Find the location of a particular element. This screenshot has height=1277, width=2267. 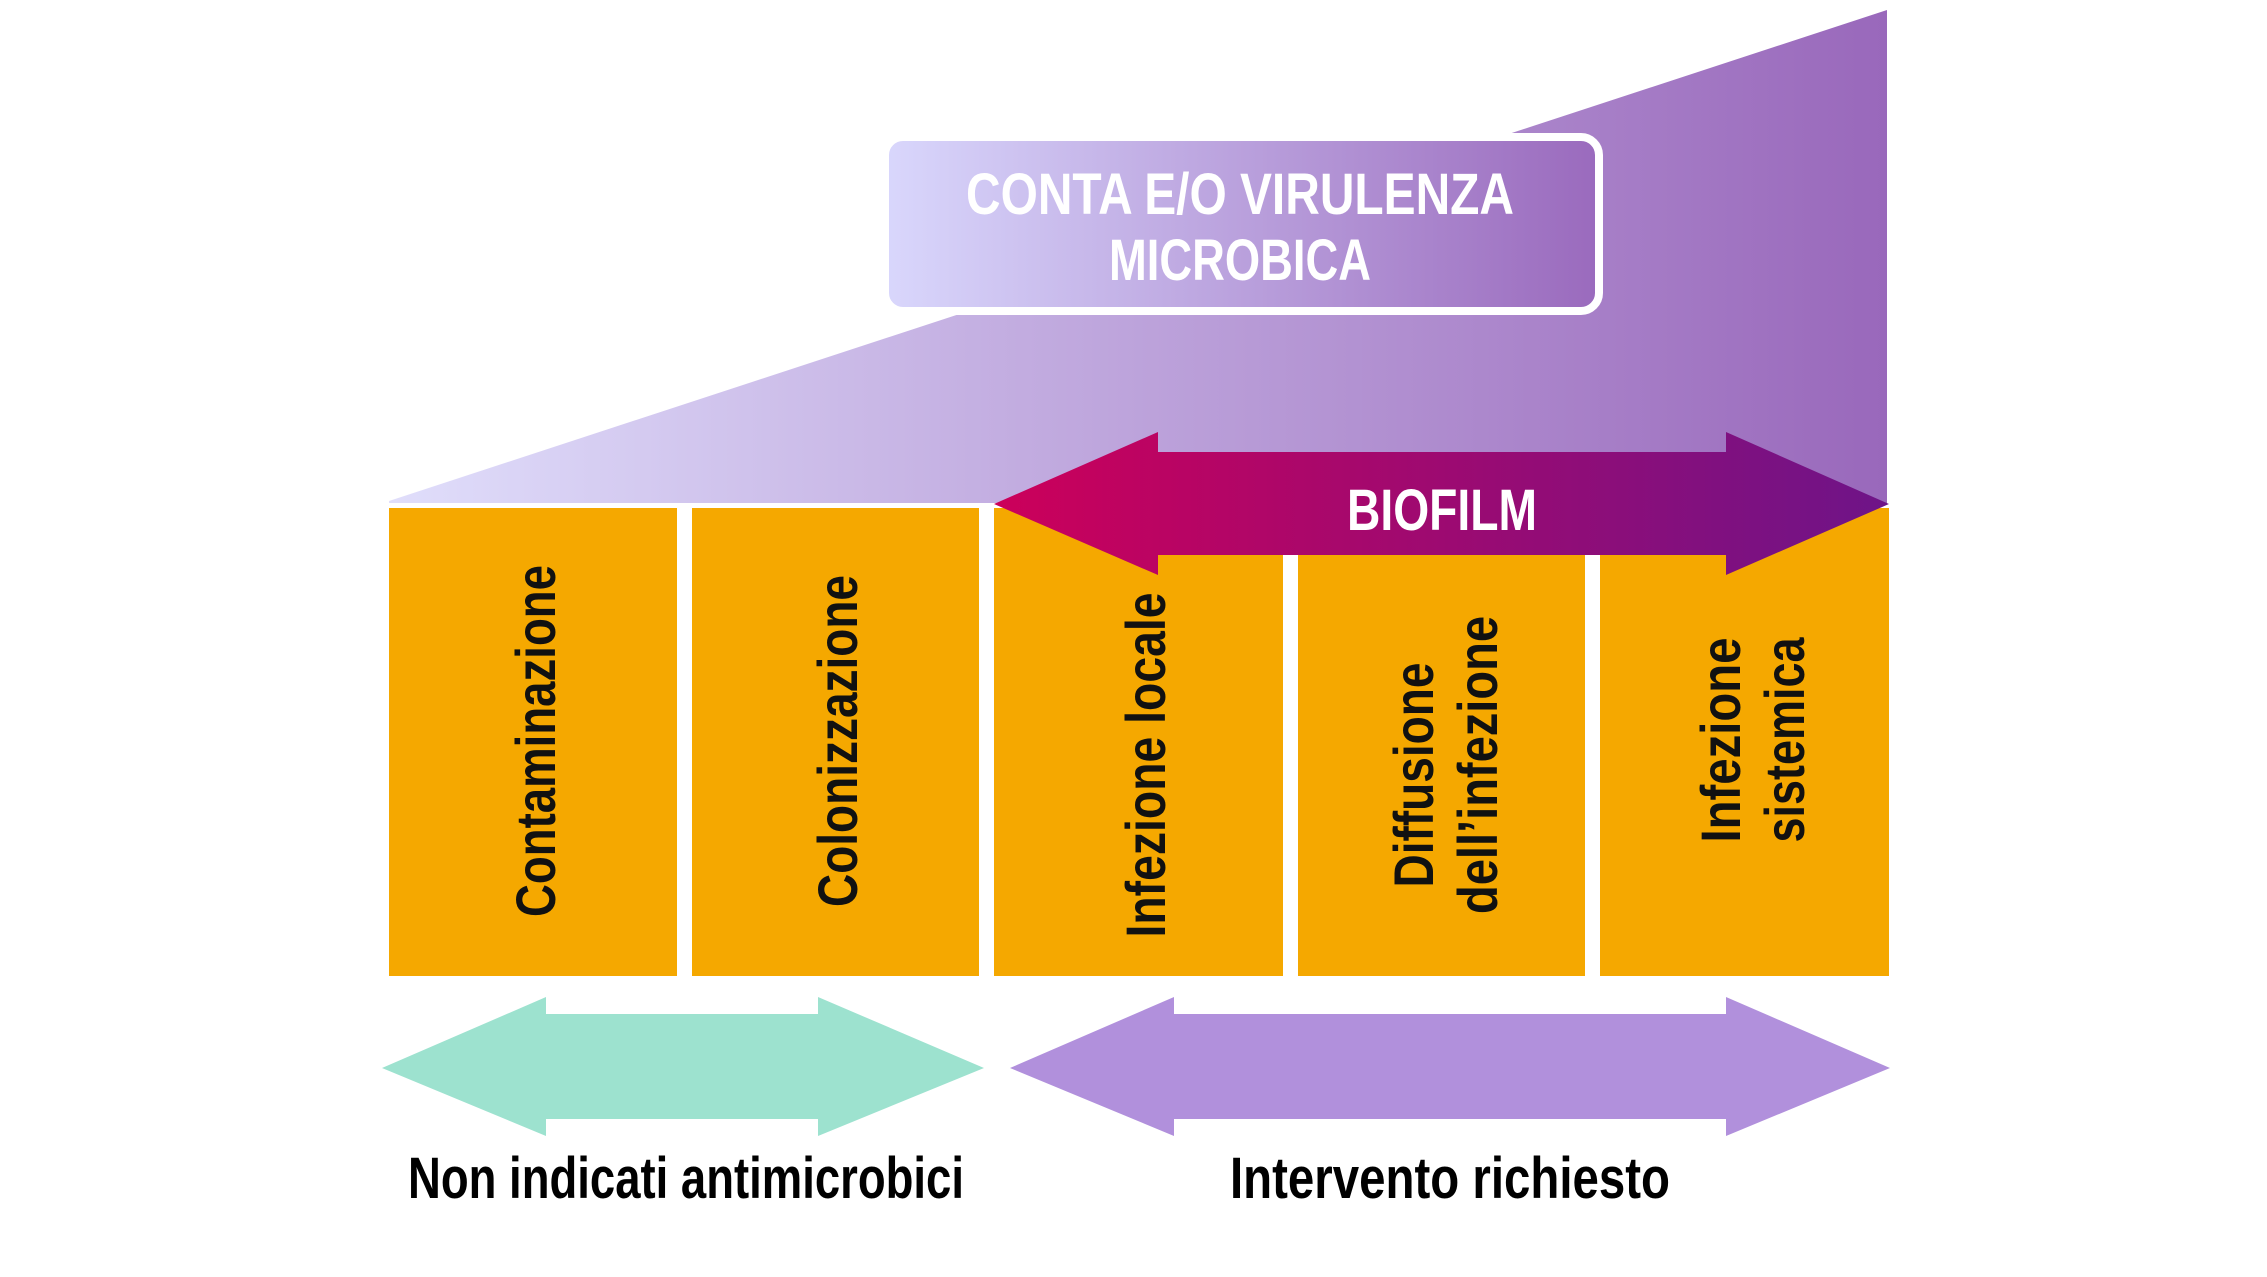

stage-box-diffusione is located at coordinates (1441, 765).